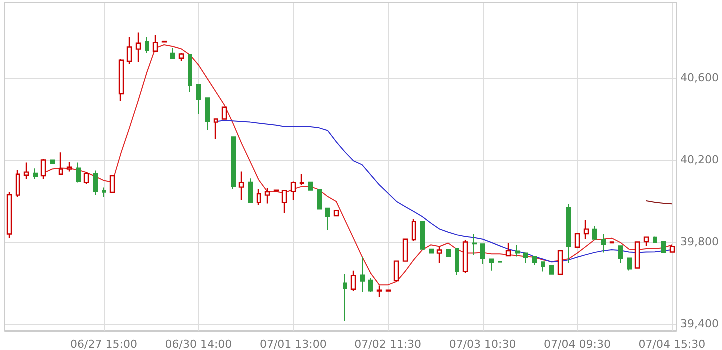 The width and height of the screenshot is (722, 350). What do you see at coordinates (577, 344) in the screenshot?
I see `x-tick-label: 07/04 09:30` at bounding box center [577, 344].